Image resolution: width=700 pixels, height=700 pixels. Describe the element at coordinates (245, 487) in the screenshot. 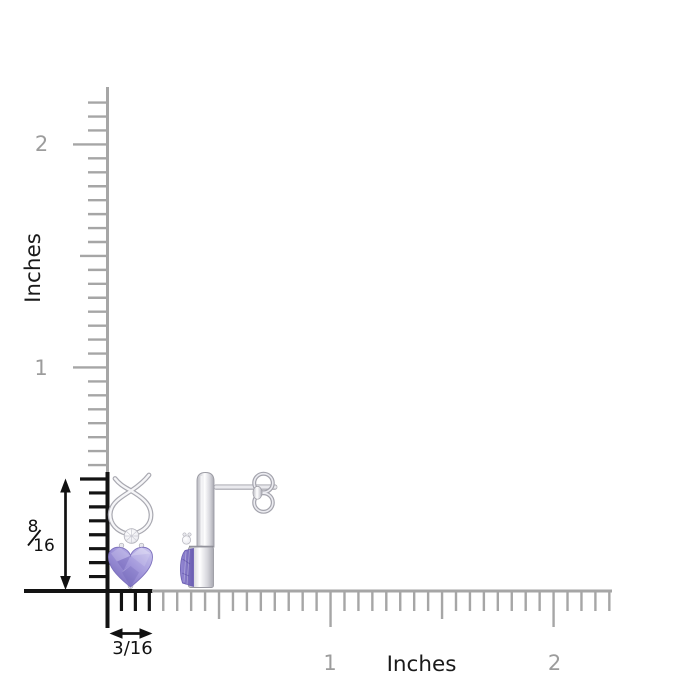

I see `ear-post` at that location.